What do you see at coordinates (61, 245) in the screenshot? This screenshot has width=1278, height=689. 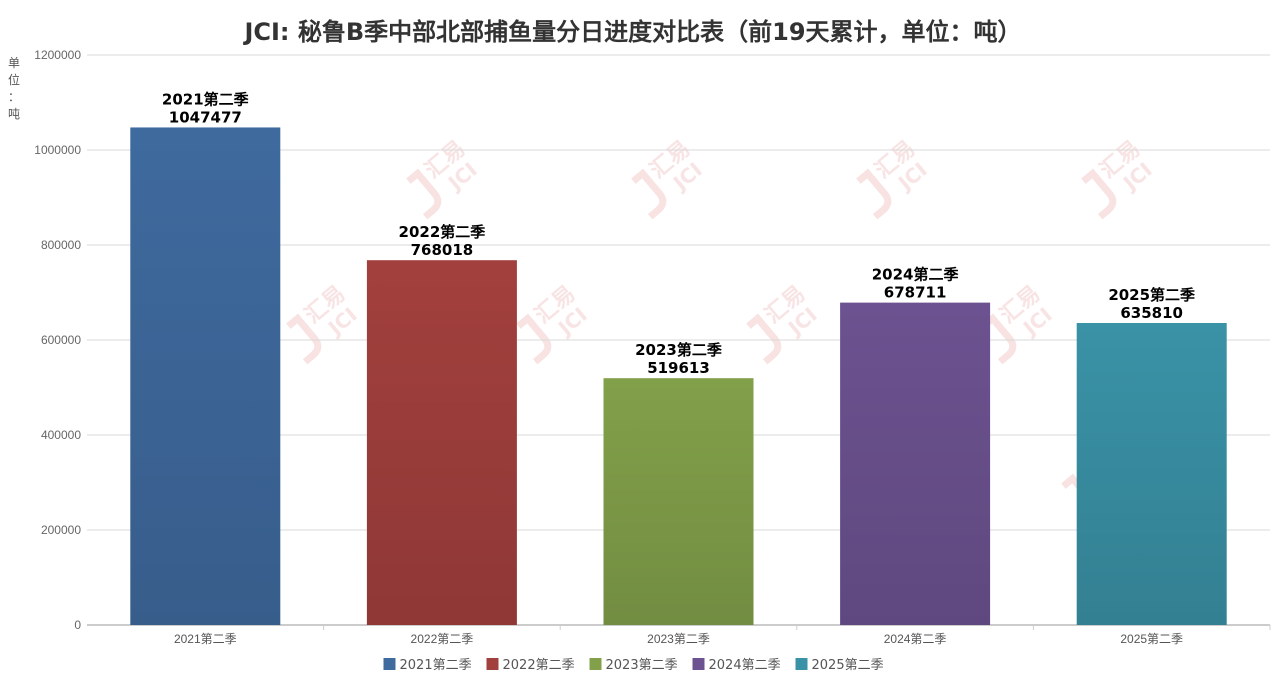 I see `y-tick-label: 800000` at bounding box center [61, 245].